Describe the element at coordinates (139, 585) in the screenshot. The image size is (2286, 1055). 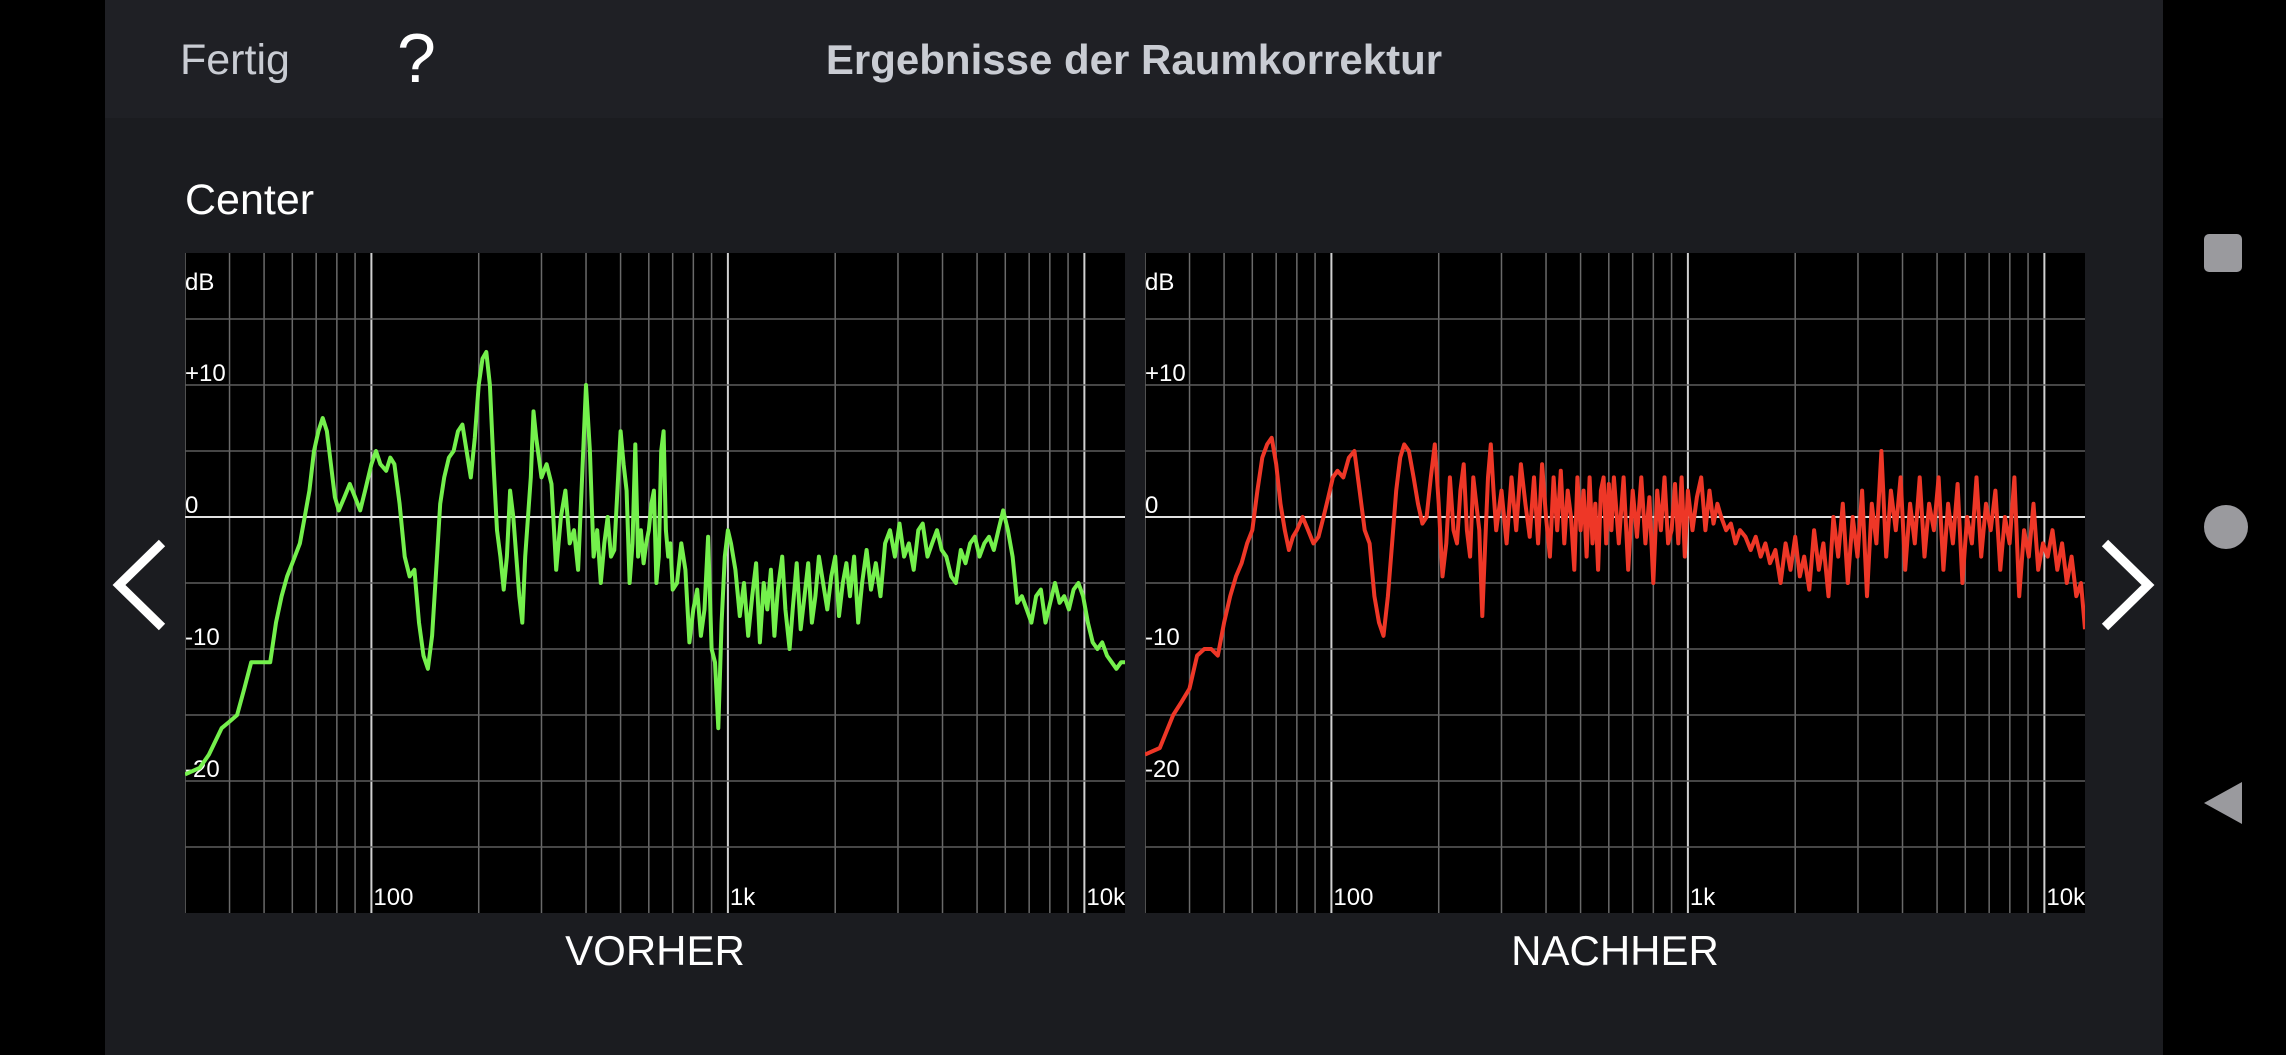
I see `chevron-left-icon` at that location.